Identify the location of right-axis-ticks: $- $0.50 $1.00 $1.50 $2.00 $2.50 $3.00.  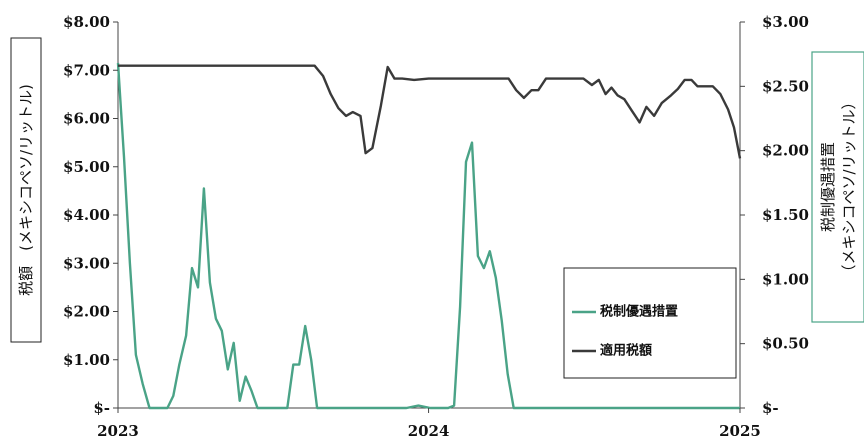
(774, 215).